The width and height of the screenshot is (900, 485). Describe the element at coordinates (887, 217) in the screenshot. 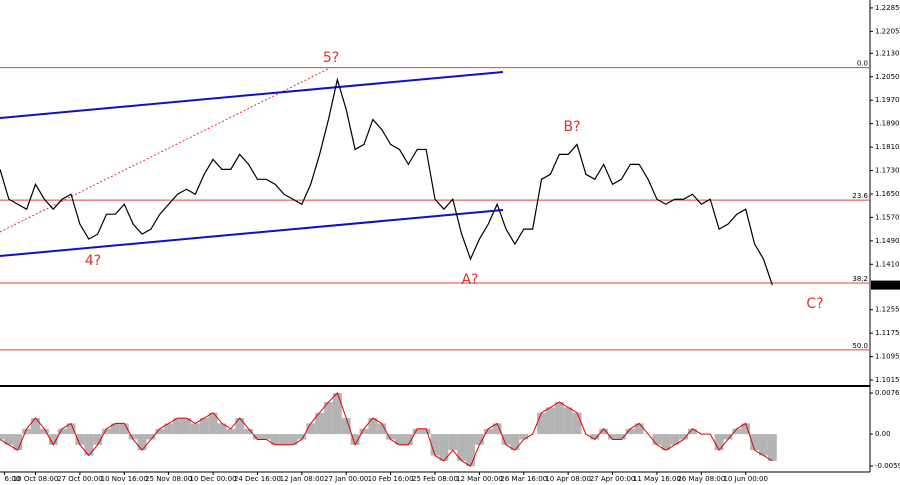

I see `y-tick-label: 1.1570` at that location.